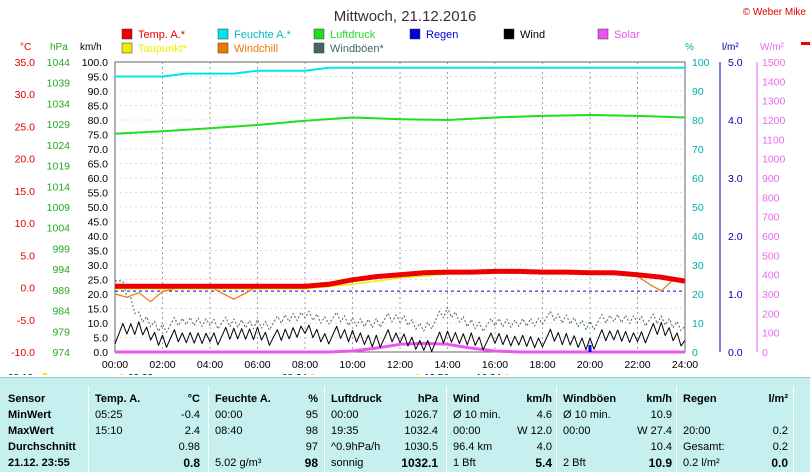 The height and width of the screenshot is (472, 810). What do you see at coordinates (313, 399) in the screenshot?
I see `table-cell: %` at bounding box center [313, 399].